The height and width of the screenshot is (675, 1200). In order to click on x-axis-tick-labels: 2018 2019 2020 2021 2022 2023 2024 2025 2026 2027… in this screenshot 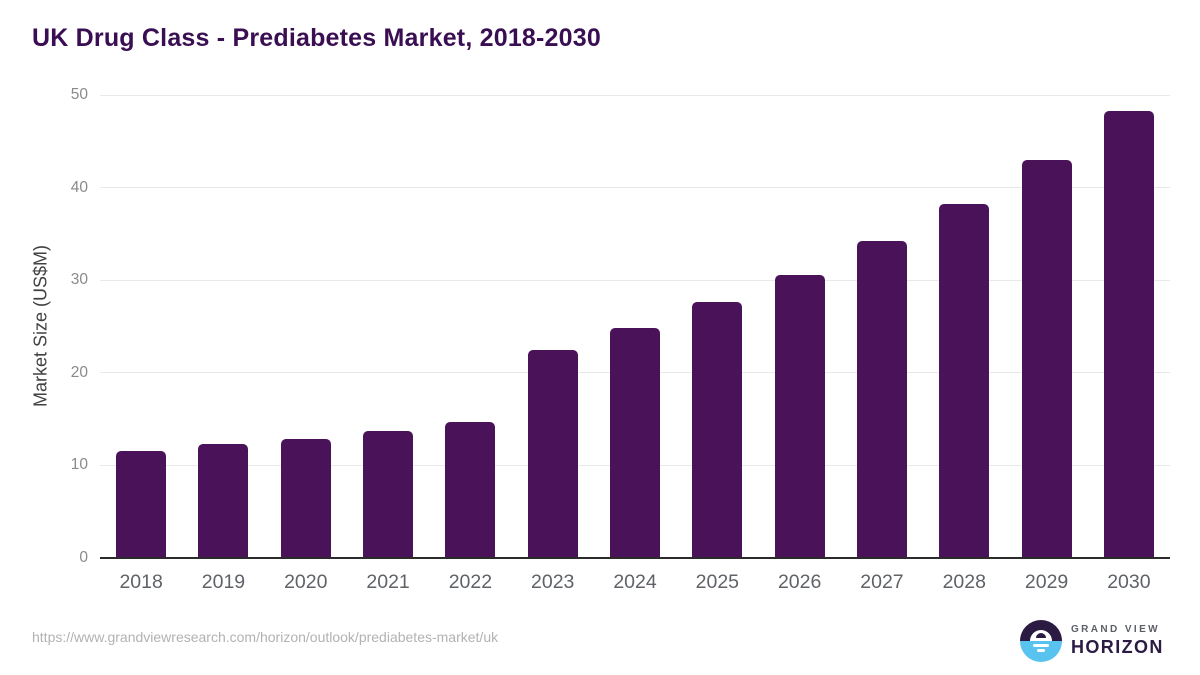, I will do `click(635, 582)`.